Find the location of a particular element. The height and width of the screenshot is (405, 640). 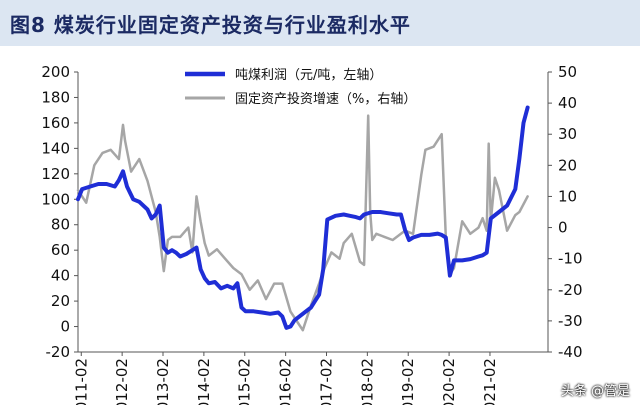

legend-label: 吨煤利润（元/吨，左轴） is located at coordinates (308, 75).